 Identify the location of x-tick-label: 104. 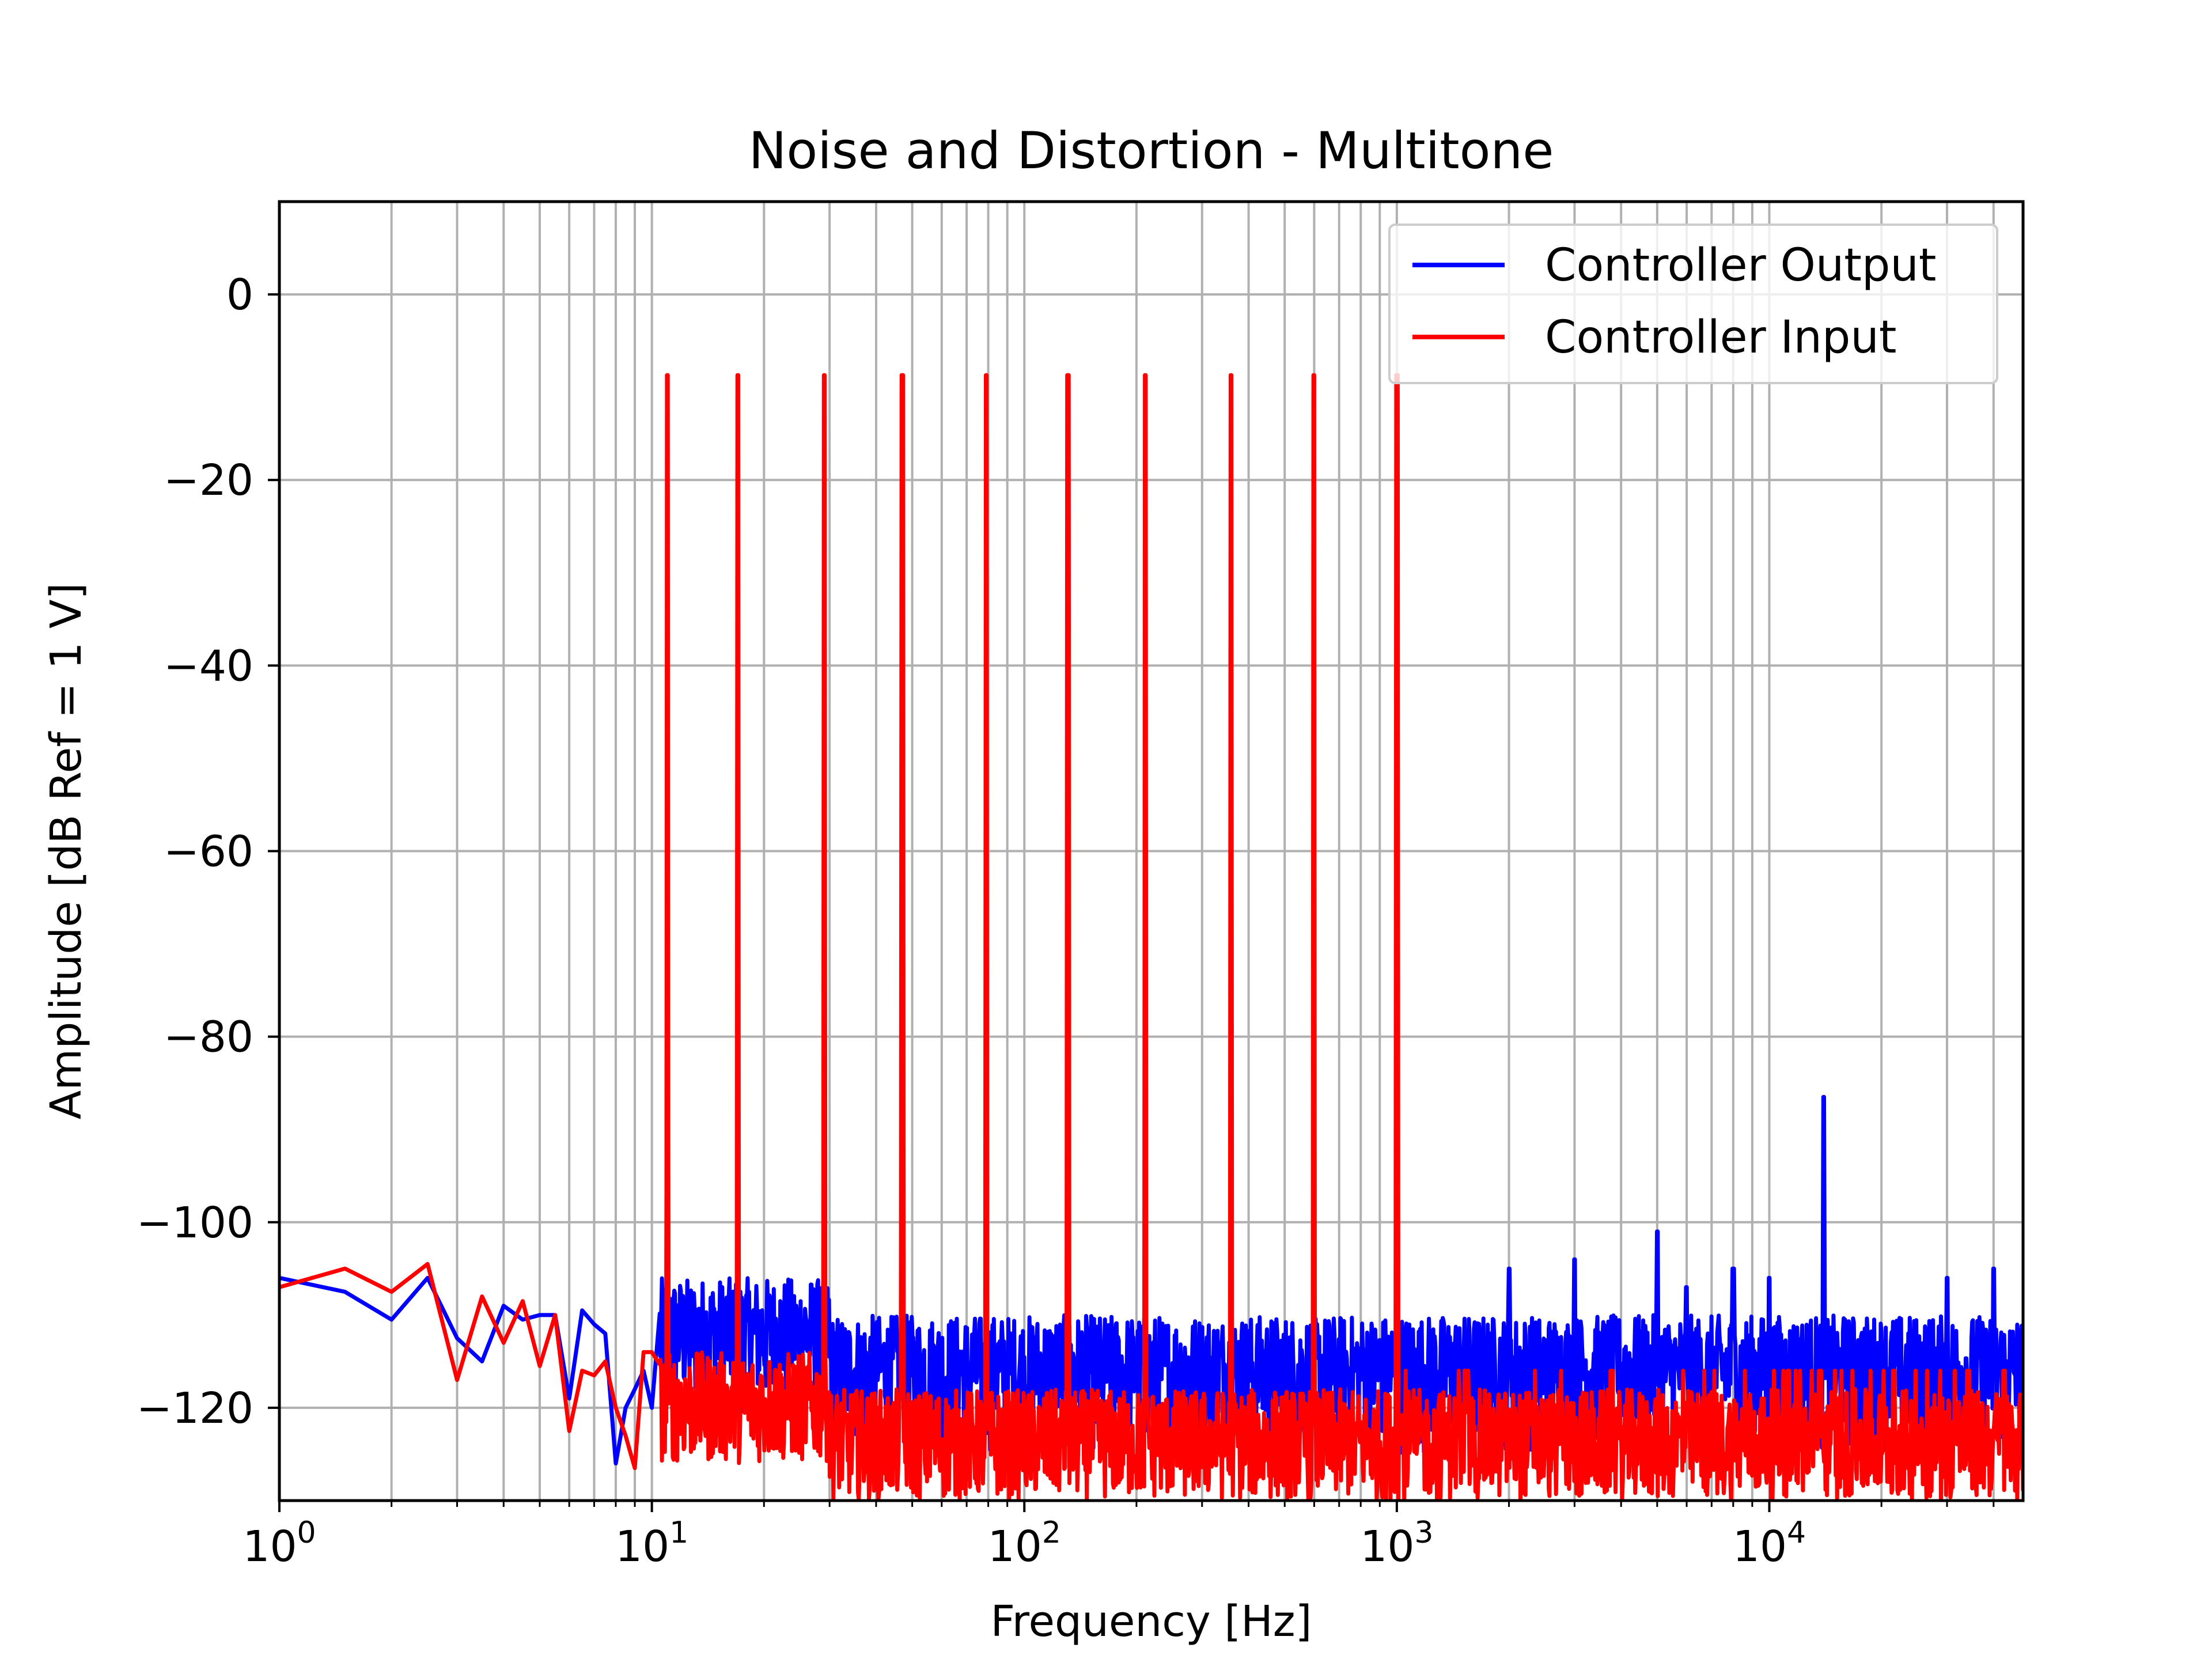
(1769, 1543).